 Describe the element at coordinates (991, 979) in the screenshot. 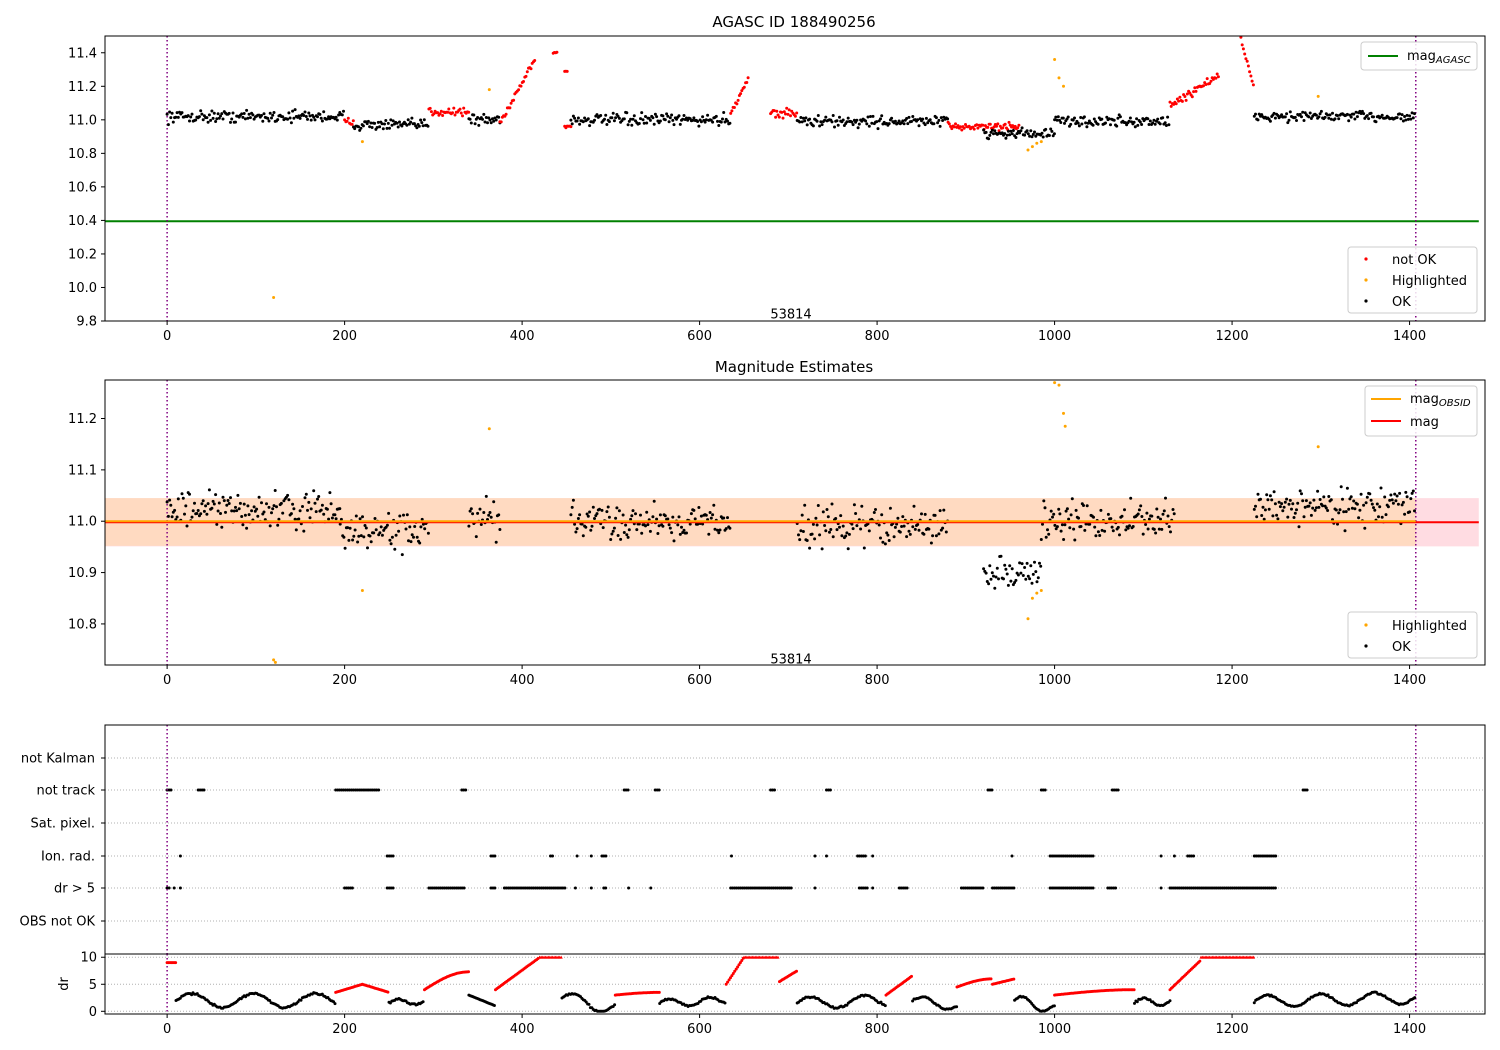

I see `dr-not-ok-point` at that location.